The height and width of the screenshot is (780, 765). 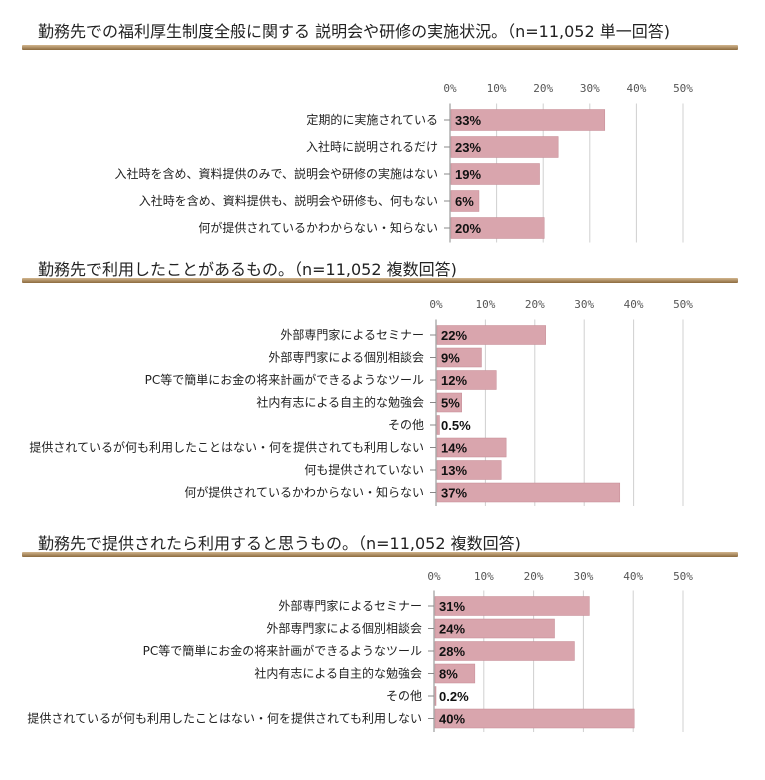 I want to click on category-label: 入社時を含め、資料提供のみで、説明会や研修の実施はない, so click(x=276, y=173).